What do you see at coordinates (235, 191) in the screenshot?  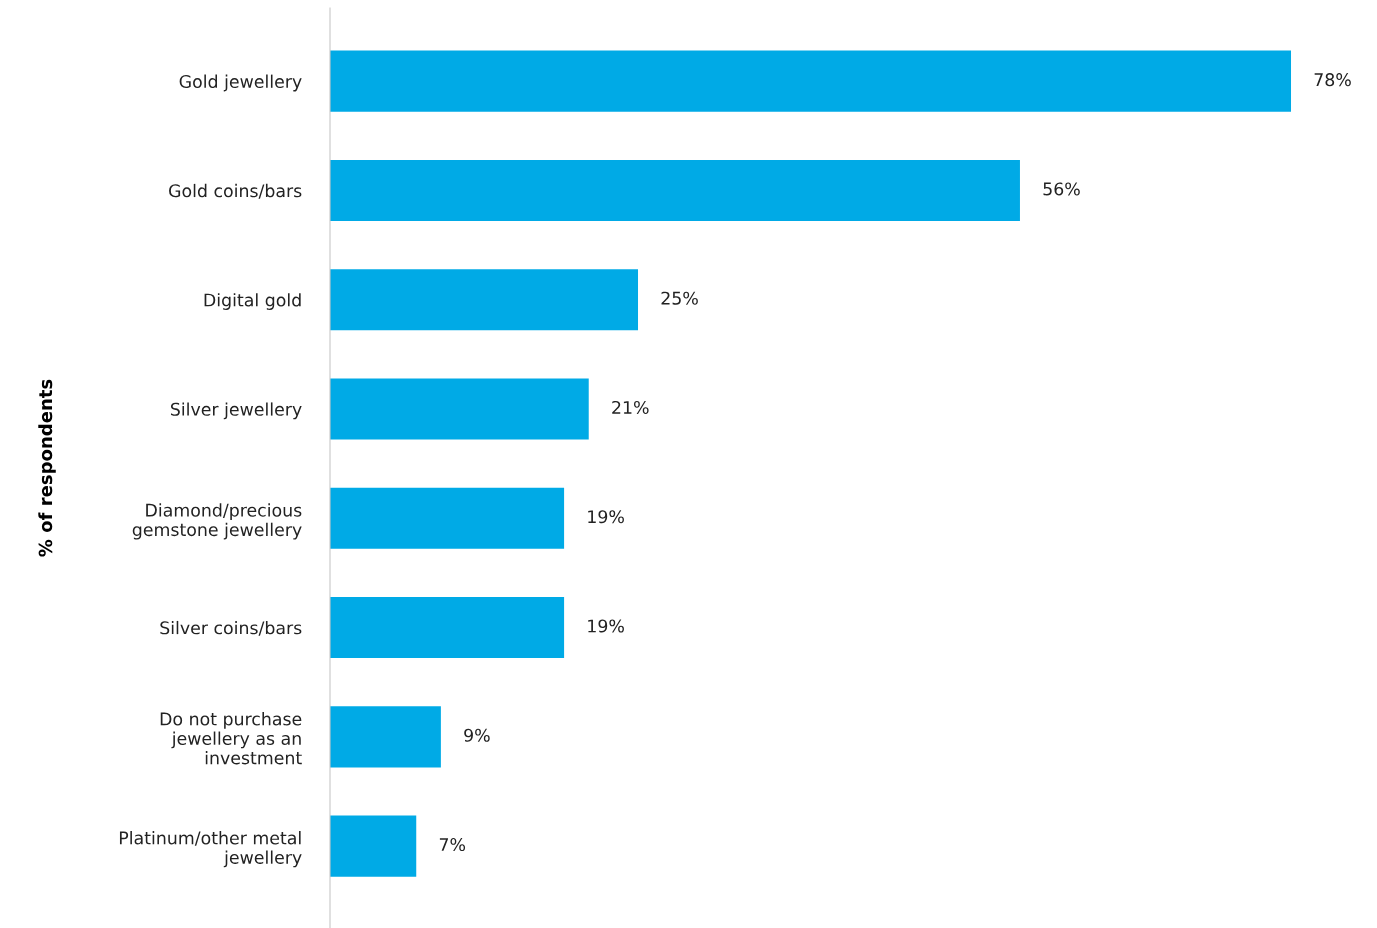 I see `y-tick-label: Gold coins/bars` at bounding box center [235, 191].